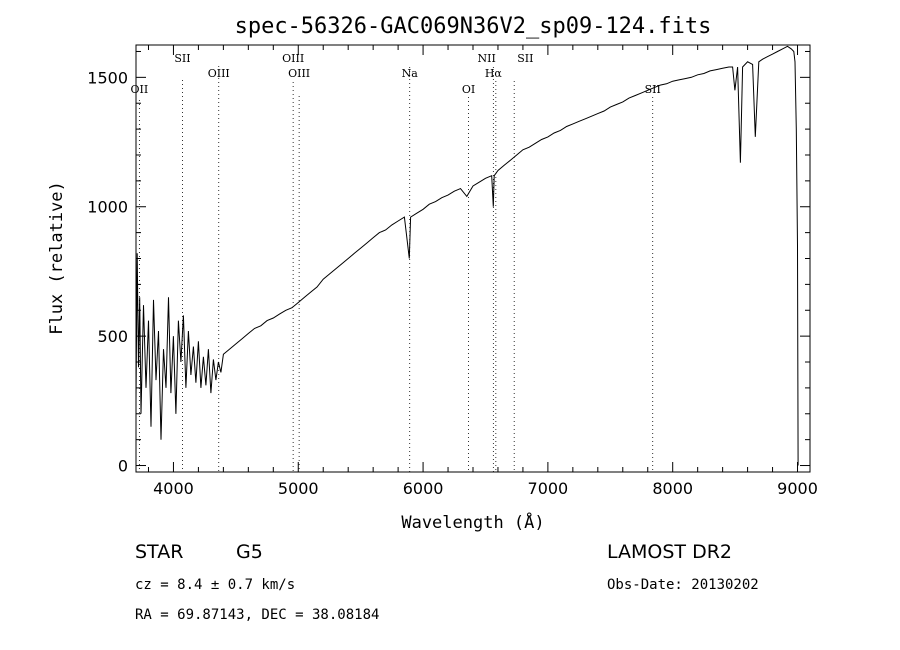 The image size is (900, 650). What do you see at coordinates (410, 73) in the screenshot?
I see `line-label: Na` at bounding box center [410, 73].